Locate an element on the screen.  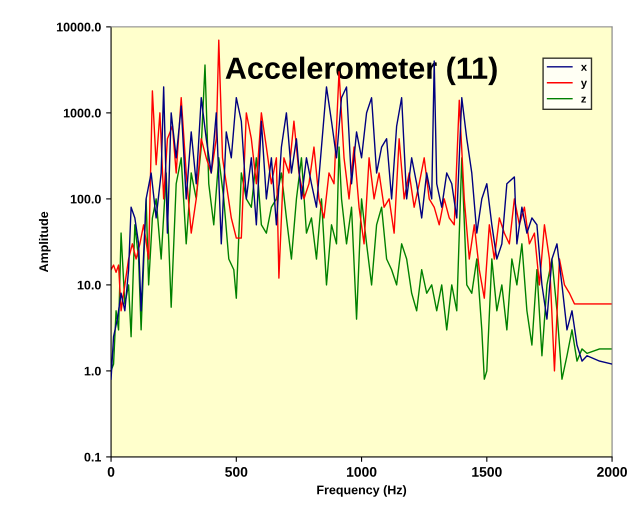
legend-label: x is located at coordinates (583, 67).